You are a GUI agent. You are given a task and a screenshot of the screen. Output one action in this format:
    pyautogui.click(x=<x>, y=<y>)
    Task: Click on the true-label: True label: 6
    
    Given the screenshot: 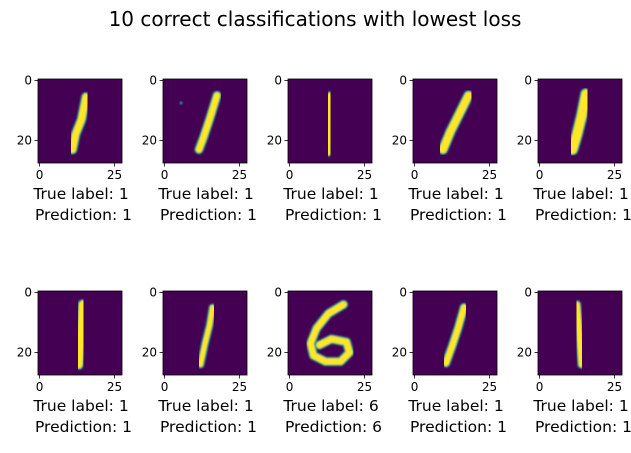 What is the action you would take?
    pyautogui.click(x=330, y=406)
    